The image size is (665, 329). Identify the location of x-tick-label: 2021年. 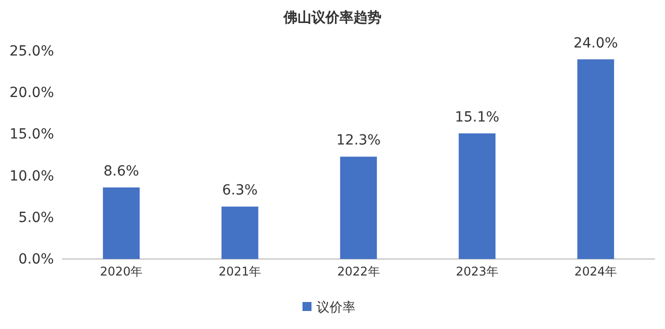
(240, 271).